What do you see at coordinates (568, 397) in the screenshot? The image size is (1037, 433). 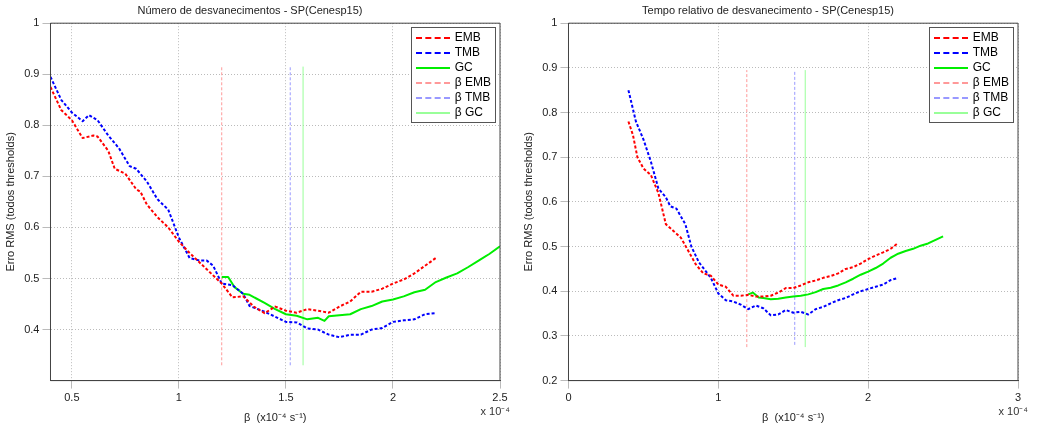 I see `x-tick-label: 0` at bounding box center [568, 397].